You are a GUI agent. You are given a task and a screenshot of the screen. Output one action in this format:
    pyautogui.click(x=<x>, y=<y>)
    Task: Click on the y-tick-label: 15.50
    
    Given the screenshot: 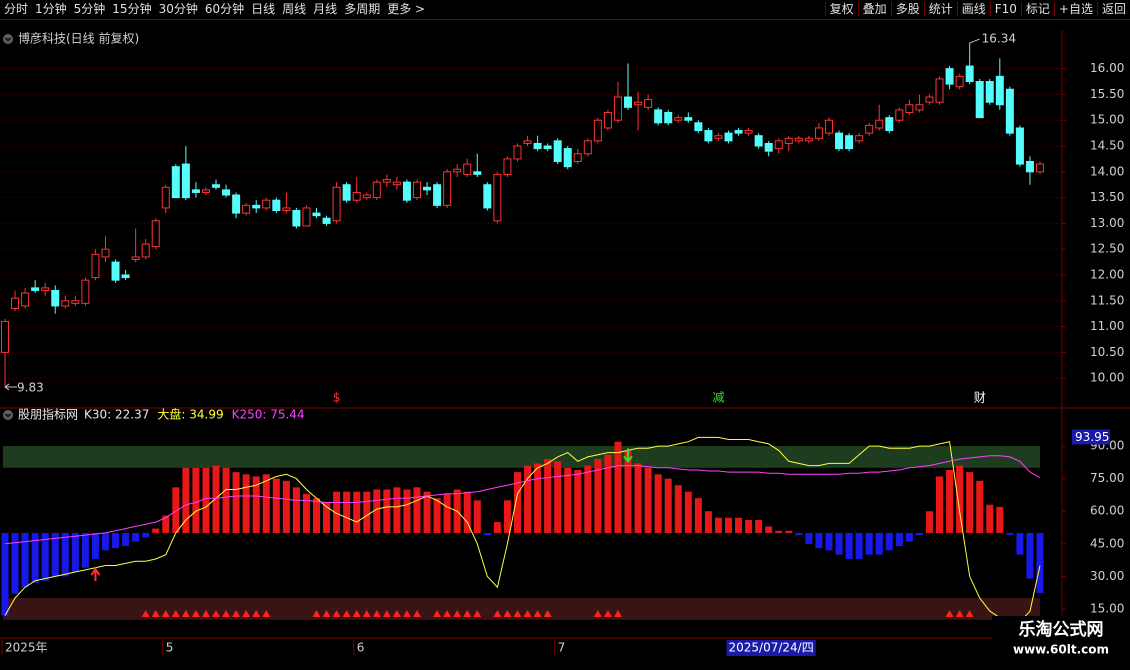 What is the action you would take?
    pyautogui.click(x=1107, y=94)
    